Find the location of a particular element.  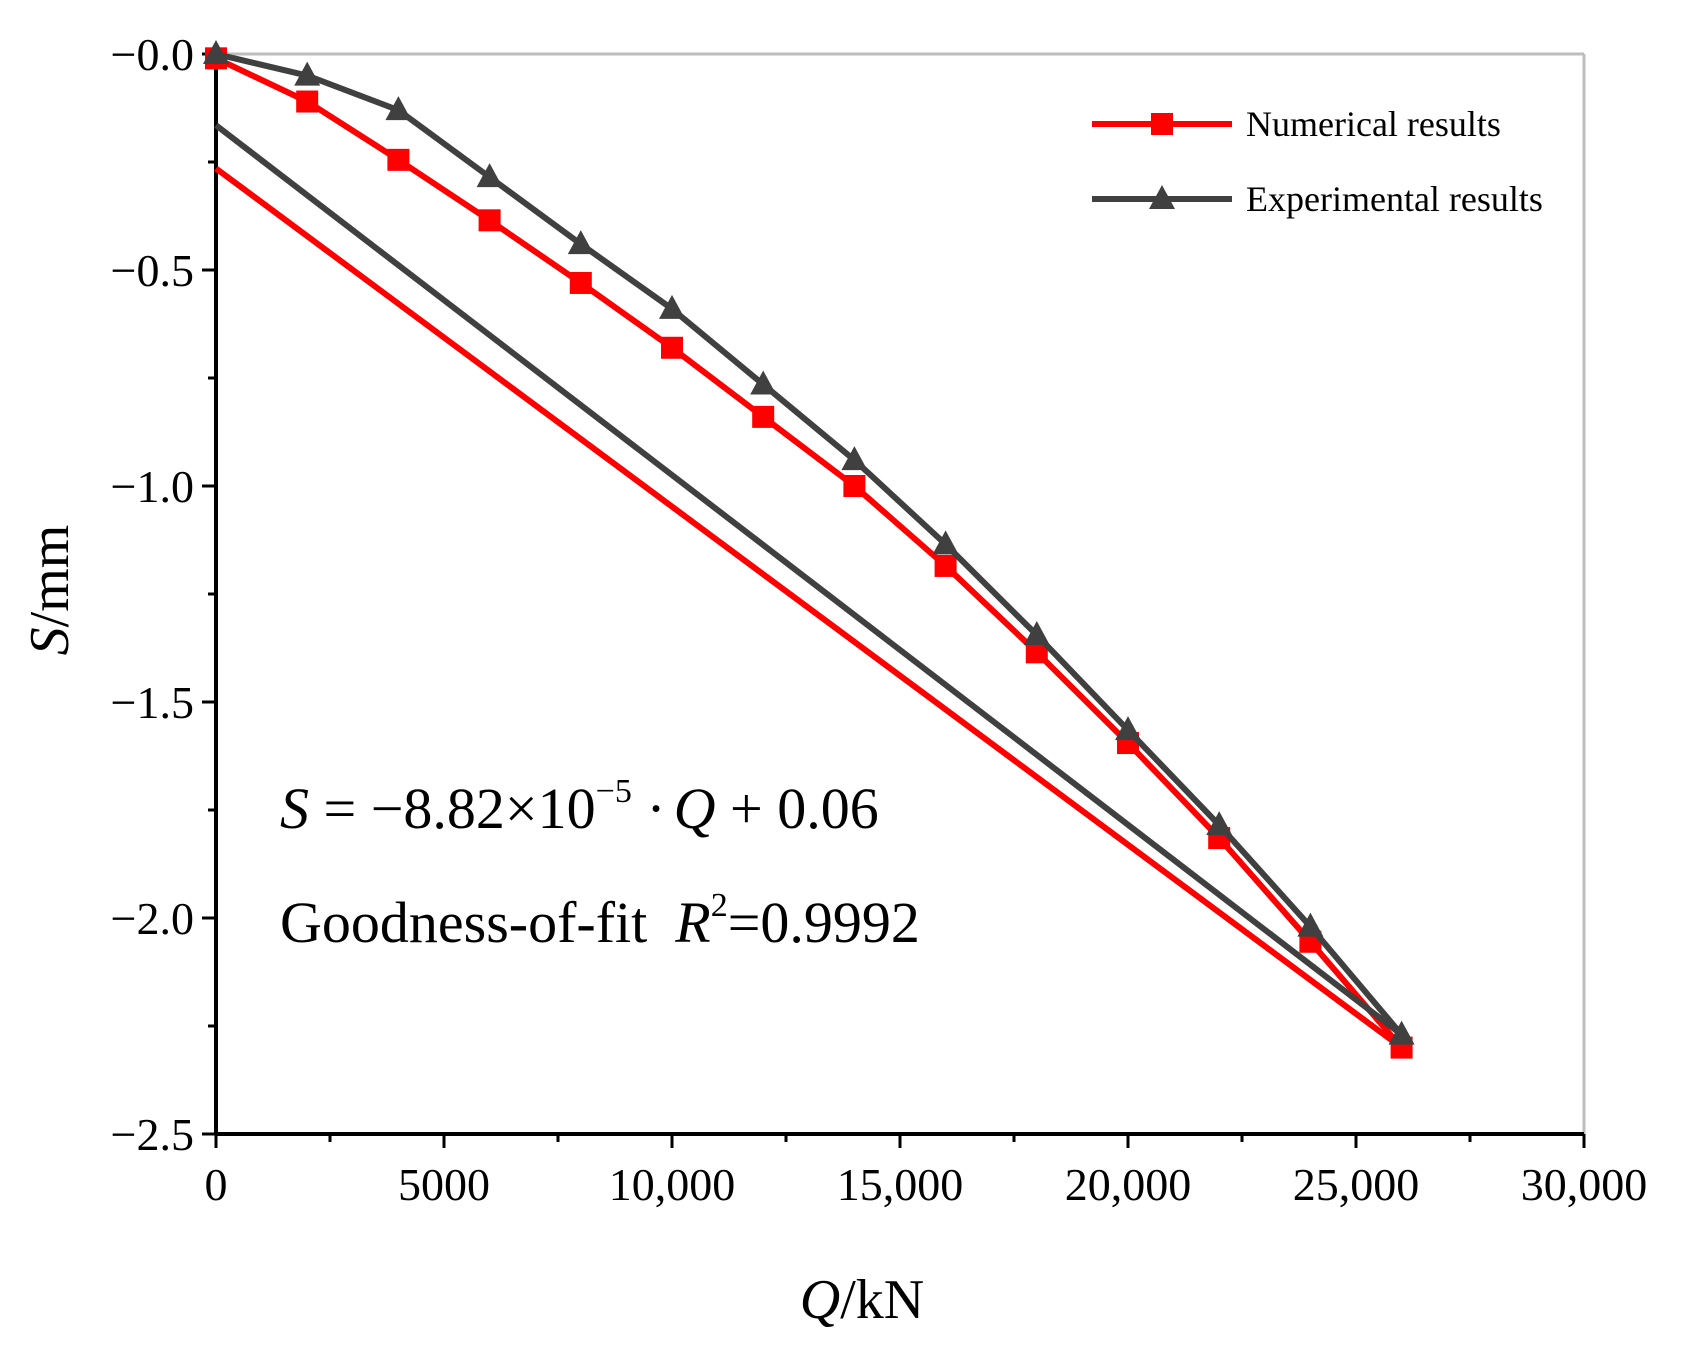

y-axis-title: S/mm is located at coordinates (50, 590).